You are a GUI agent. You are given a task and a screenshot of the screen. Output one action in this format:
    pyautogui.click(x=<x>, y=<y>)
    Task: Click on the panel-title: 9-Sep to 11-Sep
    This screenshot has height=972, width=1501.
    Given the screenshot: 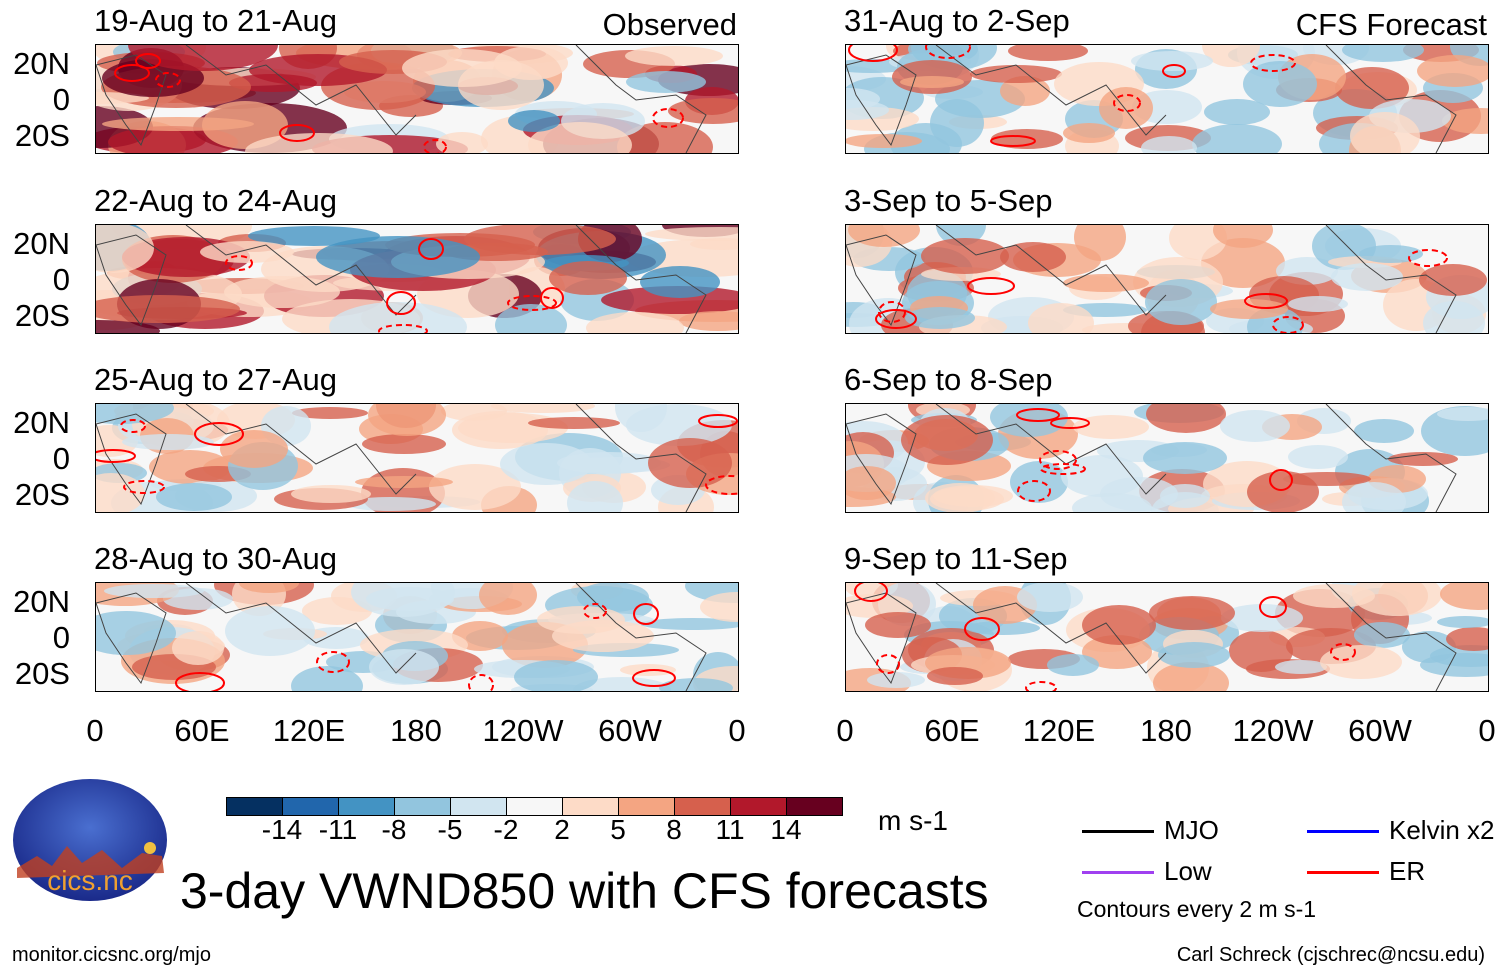 What is the action you would take?
    pyautogui.click(x=956, y=558)
    